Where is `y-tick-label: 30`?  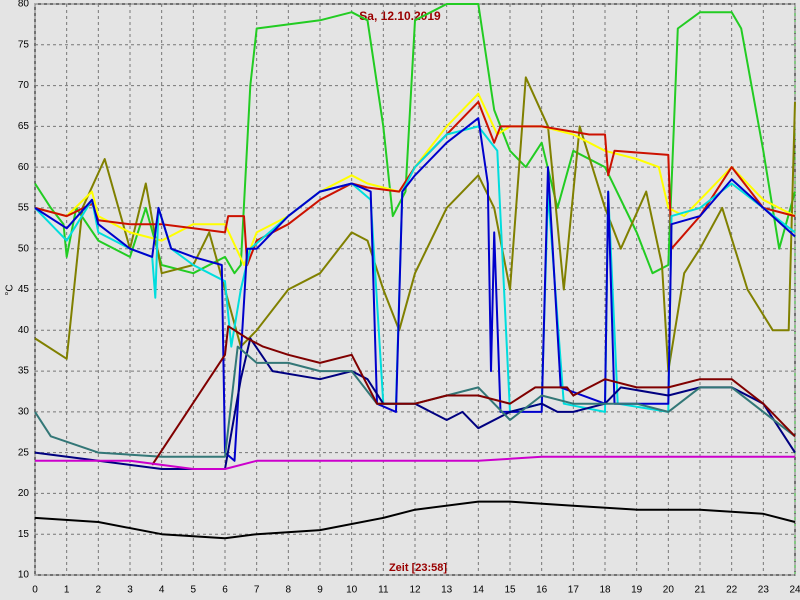
y-tick-label: 30 is located at coordinates (24, 411).